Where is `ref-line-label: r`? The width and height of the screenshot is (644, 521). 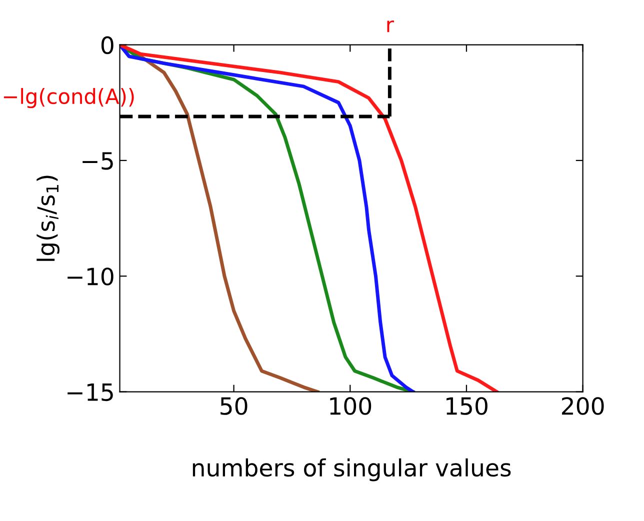 ref-line-label: r is located at coordinates (390, 26).